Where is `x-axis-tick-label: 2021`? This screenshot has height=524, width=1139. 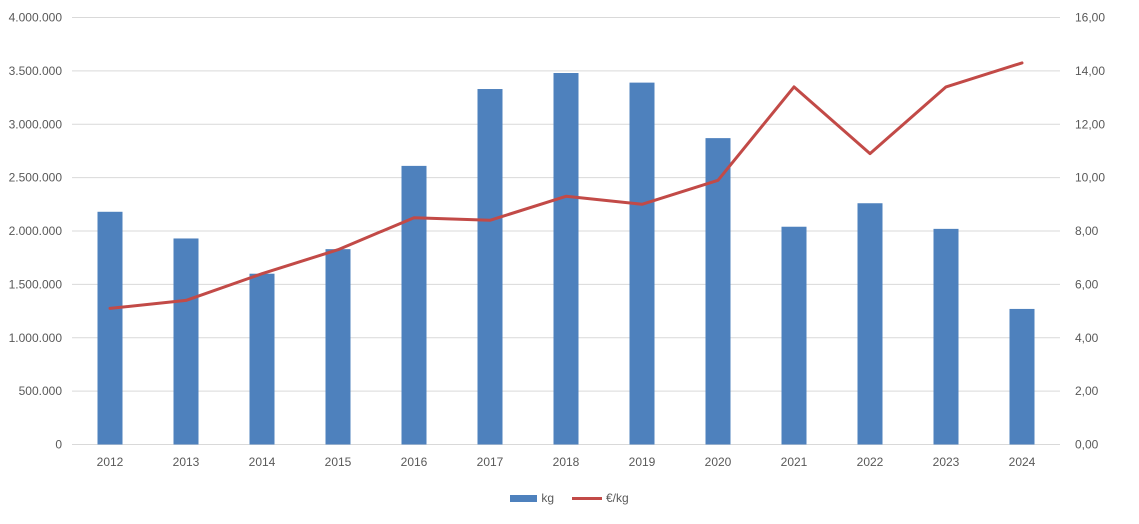 x-axis-tick-label: 2021 is located at coordinates (794, 462).